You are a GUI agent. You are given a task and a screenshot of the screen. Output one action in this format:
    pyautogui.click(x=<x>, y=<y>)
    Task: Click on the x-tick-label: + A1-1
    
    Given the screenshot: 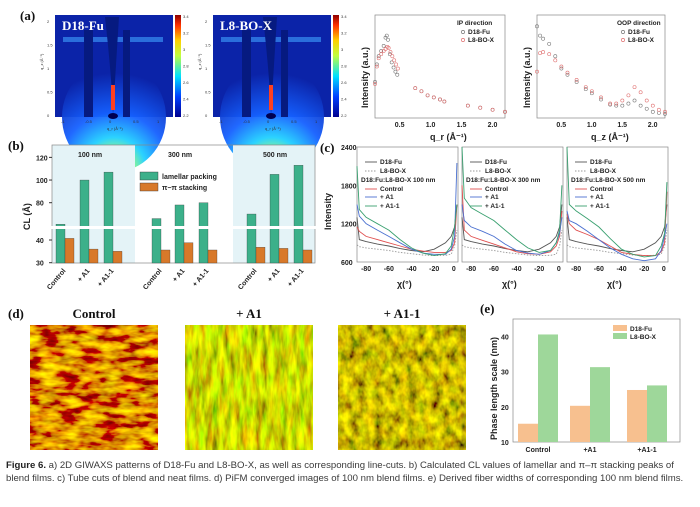 What is the action you would take?
    pyautogui.click(x=106, y=278)
    